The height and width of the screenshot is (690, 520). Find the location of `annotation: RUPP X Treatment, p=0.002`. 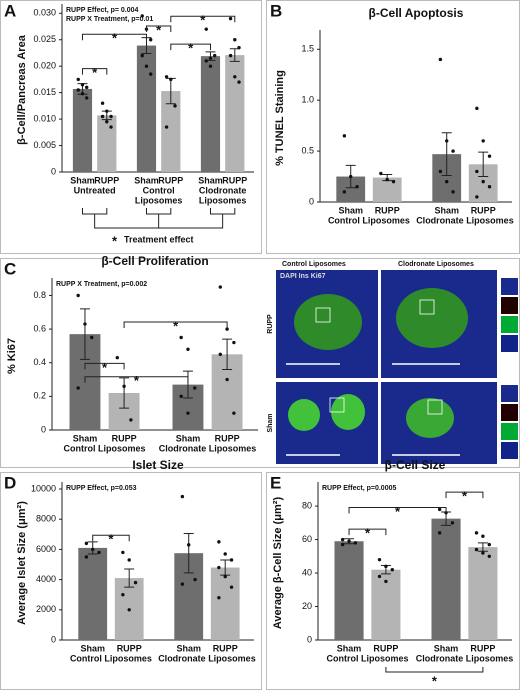

annotation: RUPP X Treatment, p=0.002 is located at coordinates (101, 284).